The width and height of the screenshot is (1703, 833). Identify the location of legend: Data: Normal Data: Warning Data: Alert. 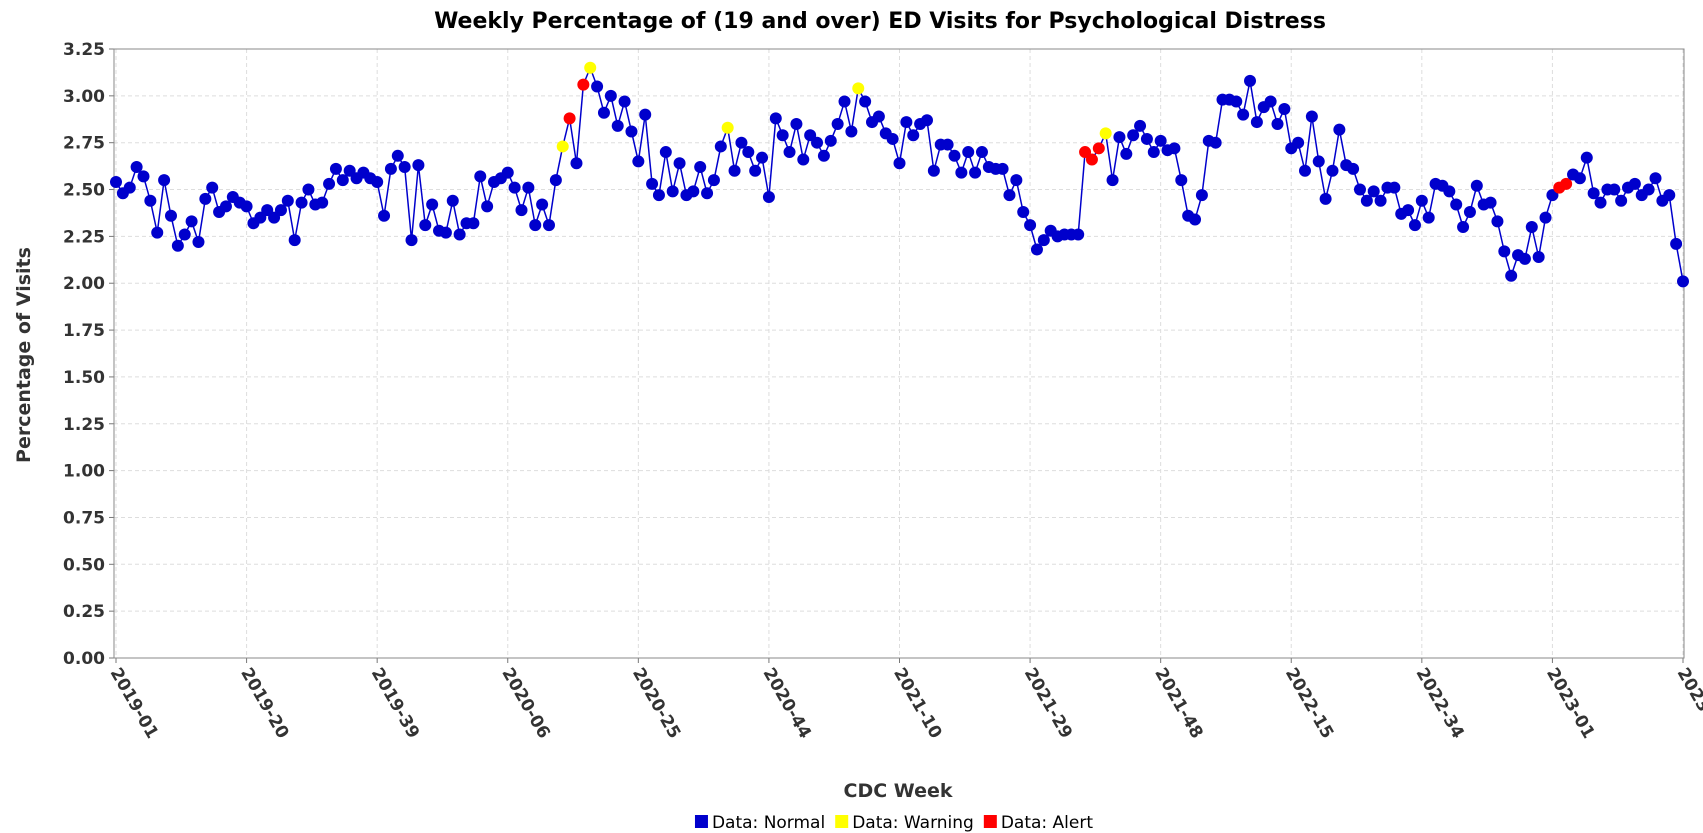
(893, 823).